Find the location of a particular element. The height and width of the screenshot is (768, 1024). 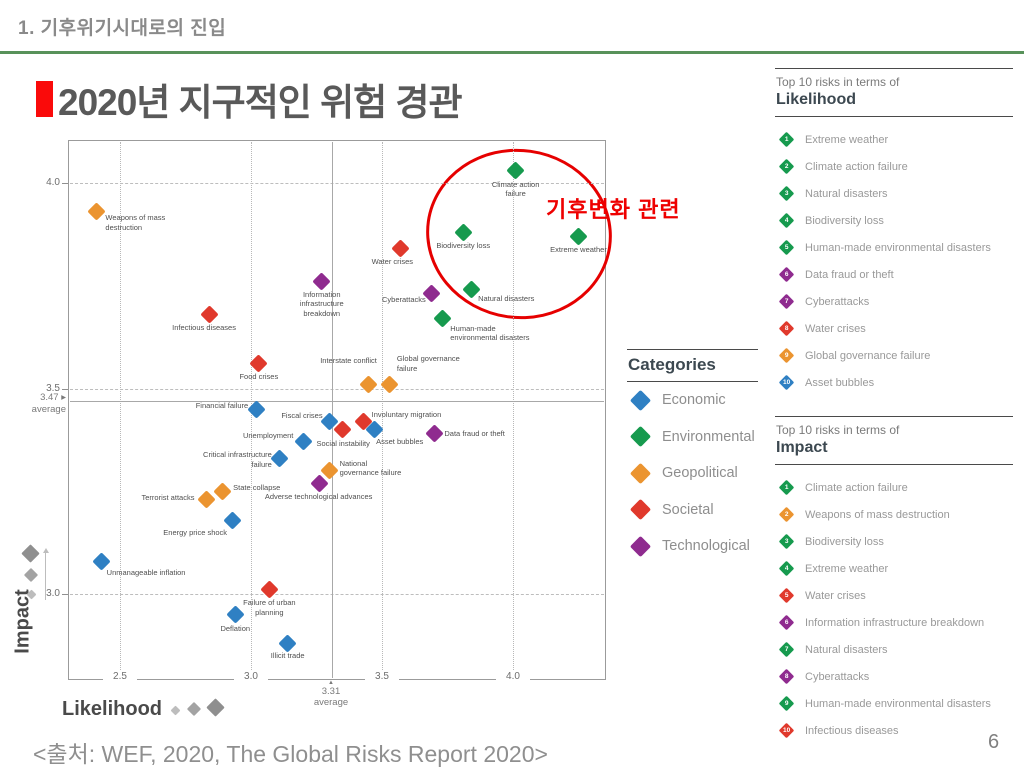

rank-diamond-icon: 4 is located at coordinates (786, 220).